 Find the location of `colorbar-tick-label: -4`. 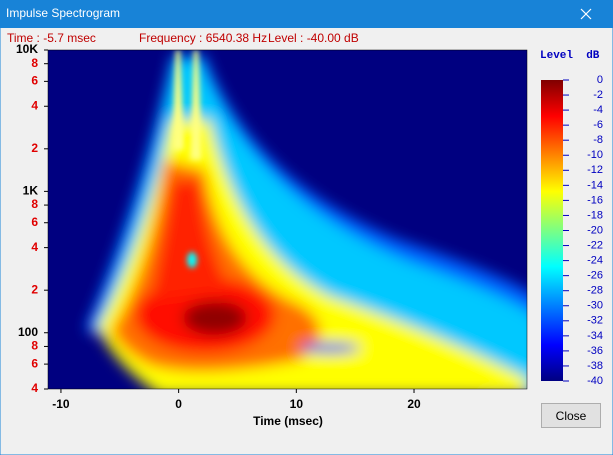

colorbar-tick-label: -4 is located at coordinates (598, 110).